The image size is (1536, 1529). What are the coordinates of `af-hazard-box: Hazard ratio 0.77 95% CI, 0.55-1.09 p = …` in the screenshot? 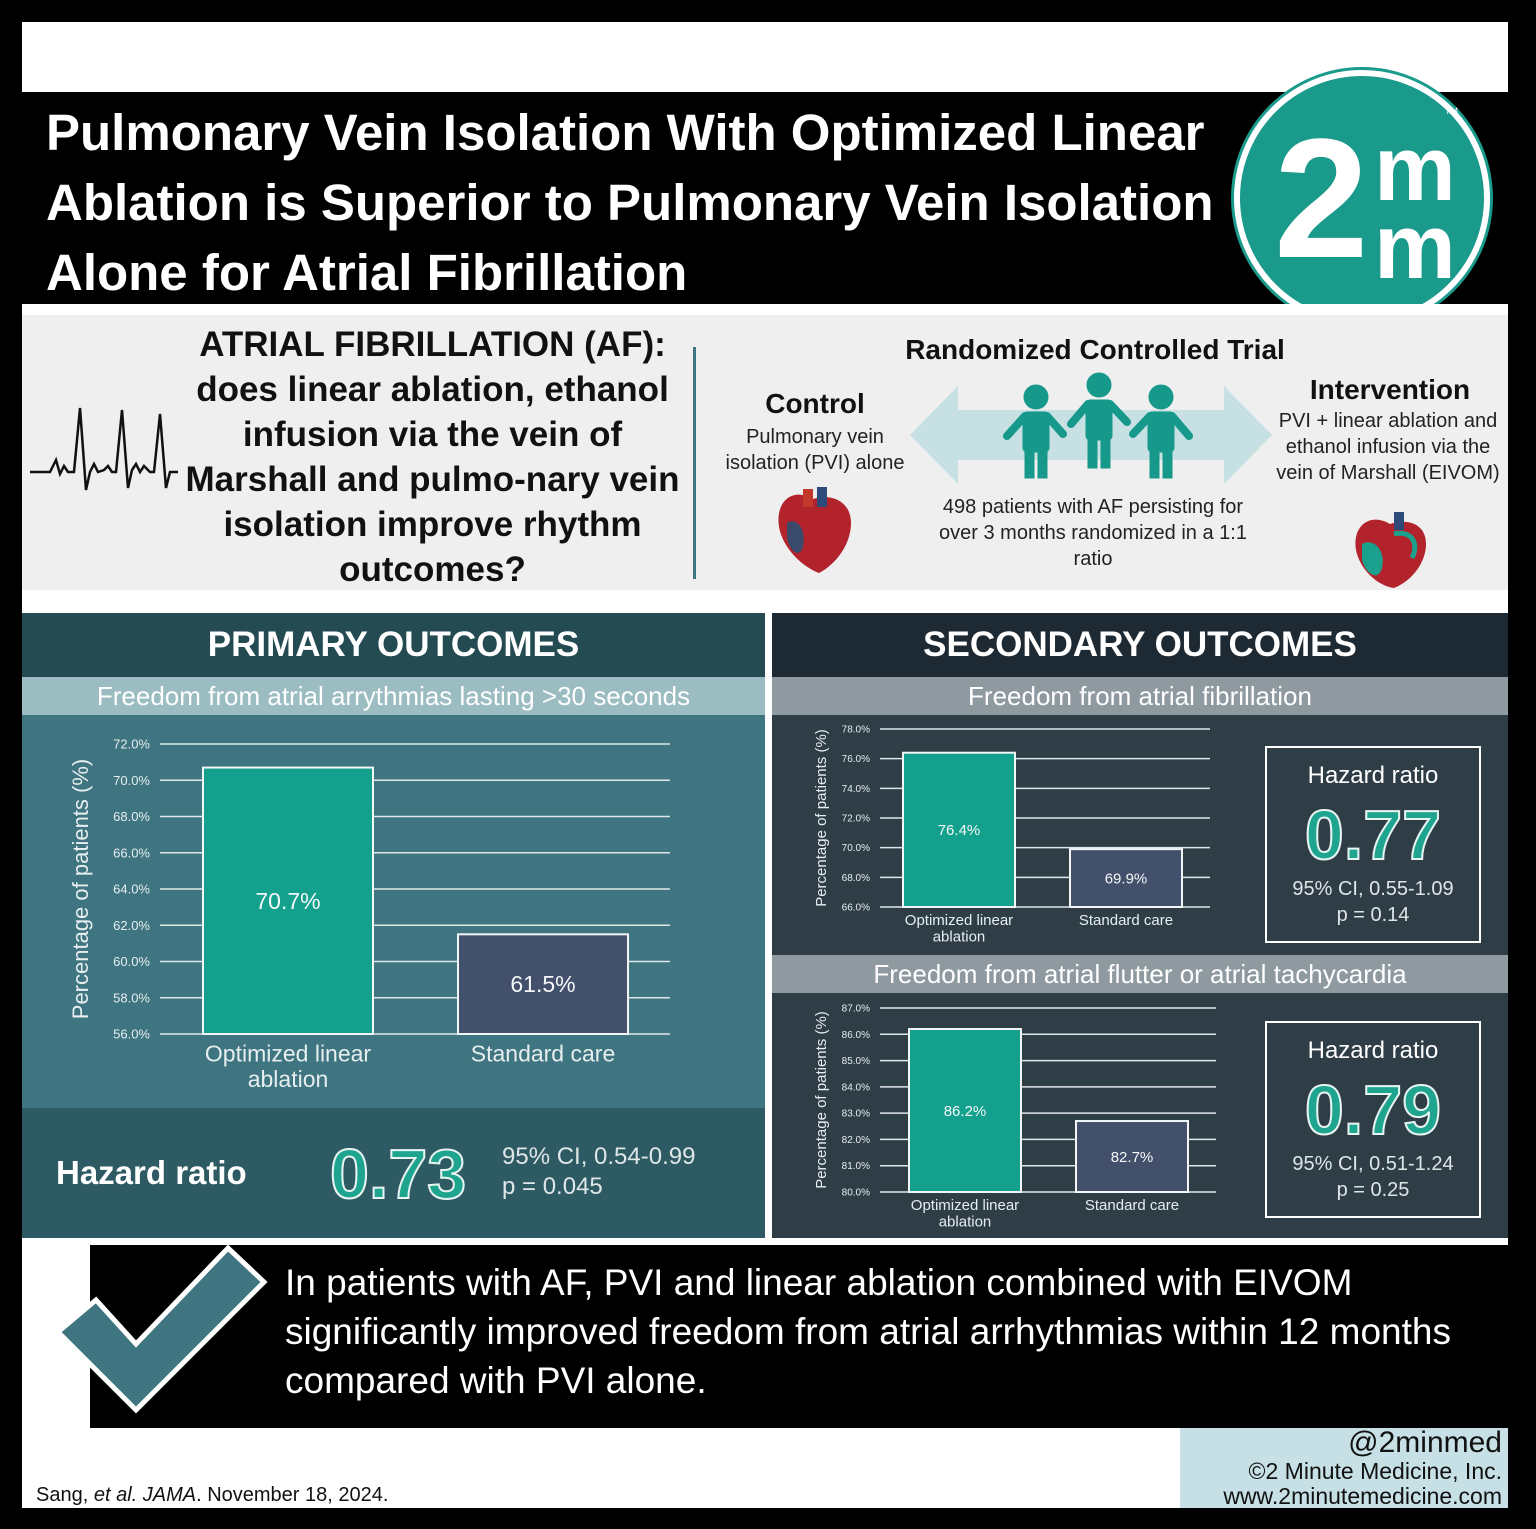 It's located at (1373, 844).